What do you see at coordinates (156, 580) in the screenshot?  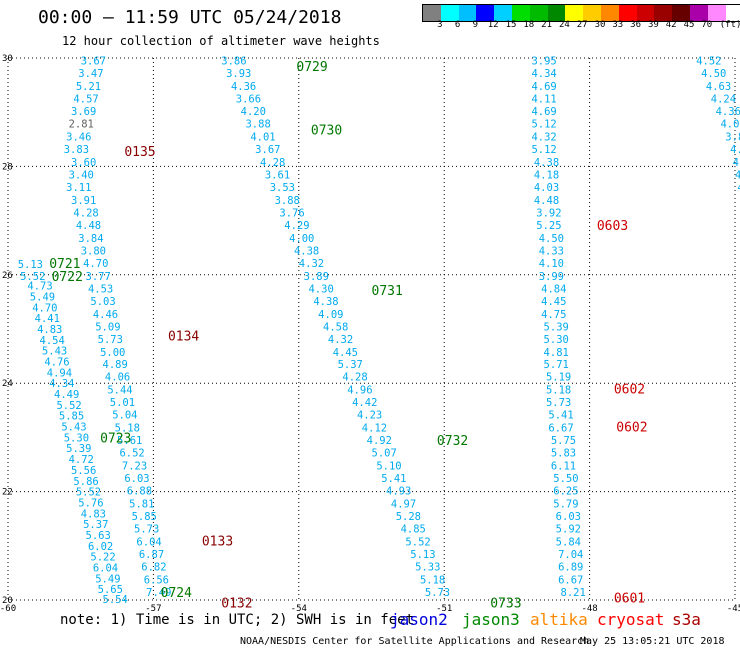 I see `wave-height-value: 6.56` at bounding box center [156, 580].